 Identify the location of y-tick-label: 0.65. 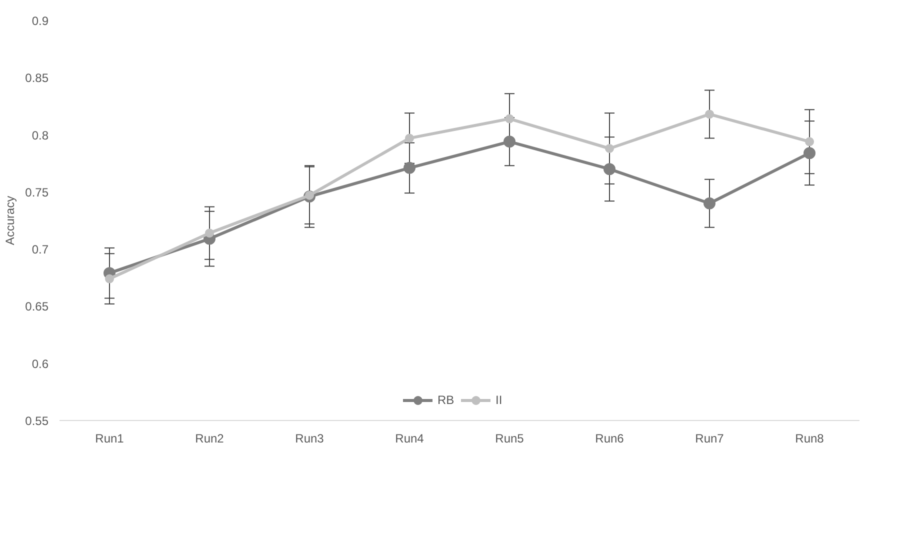
(37, 307).